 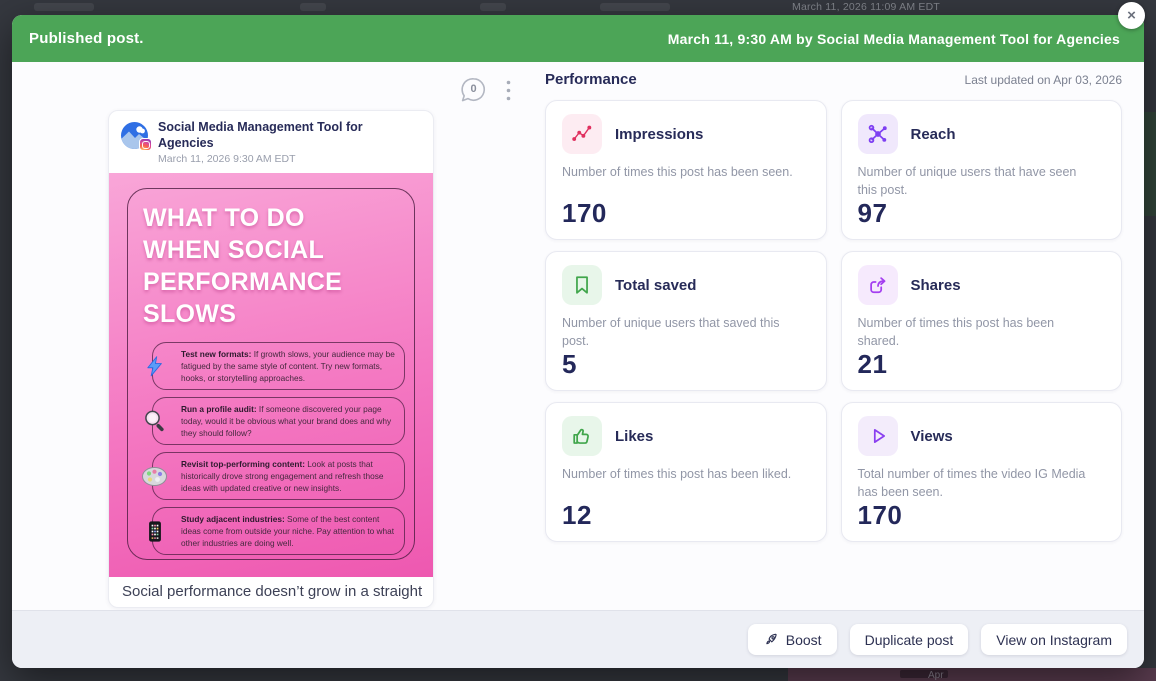 What do you see at coordinates (931, 436) in the screenshot?
I see `metric-name: Views` at bounding box center [931, 436].